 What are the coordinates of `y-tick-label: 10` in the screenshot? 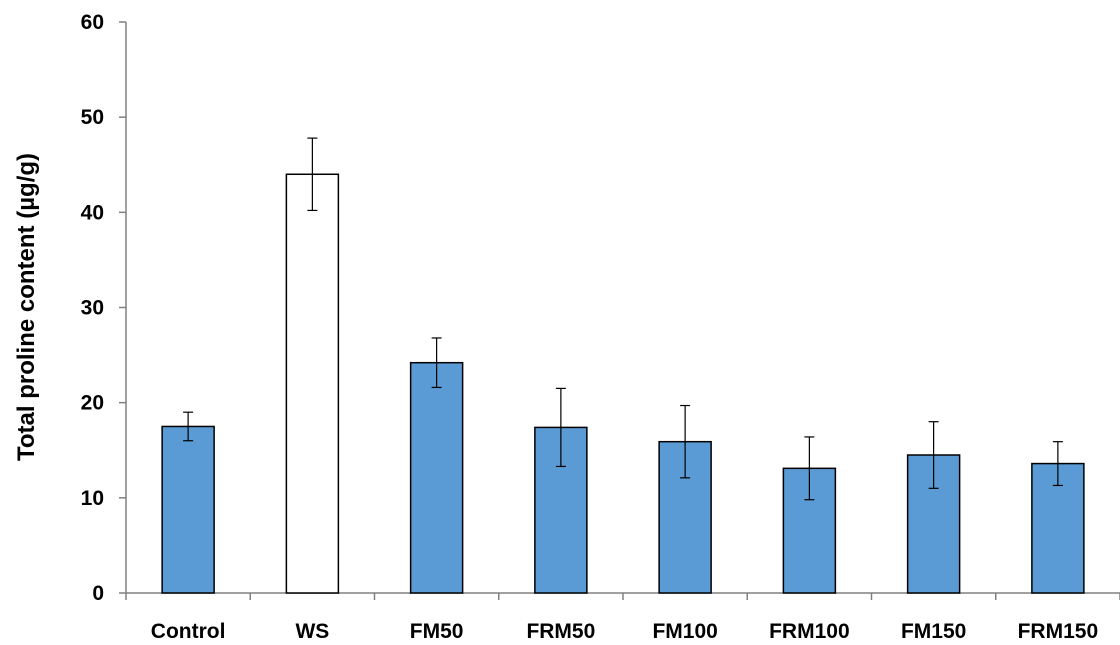 It's located at (92, 498).